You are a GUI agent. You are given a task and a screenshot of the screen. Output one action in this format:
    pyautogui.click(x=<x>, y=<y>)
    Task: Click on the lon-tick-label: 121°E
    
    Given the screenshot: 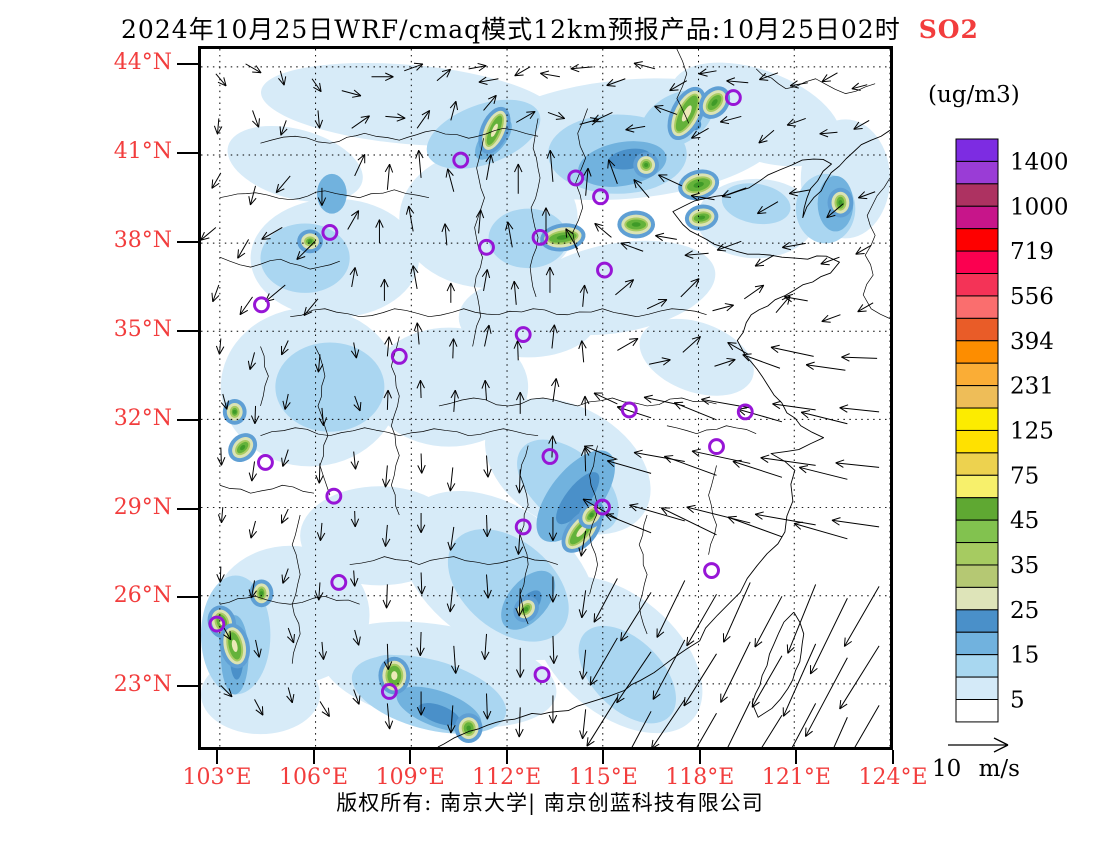 What is the action you would take?
    pyautogui.click(x=796, y=777)
    